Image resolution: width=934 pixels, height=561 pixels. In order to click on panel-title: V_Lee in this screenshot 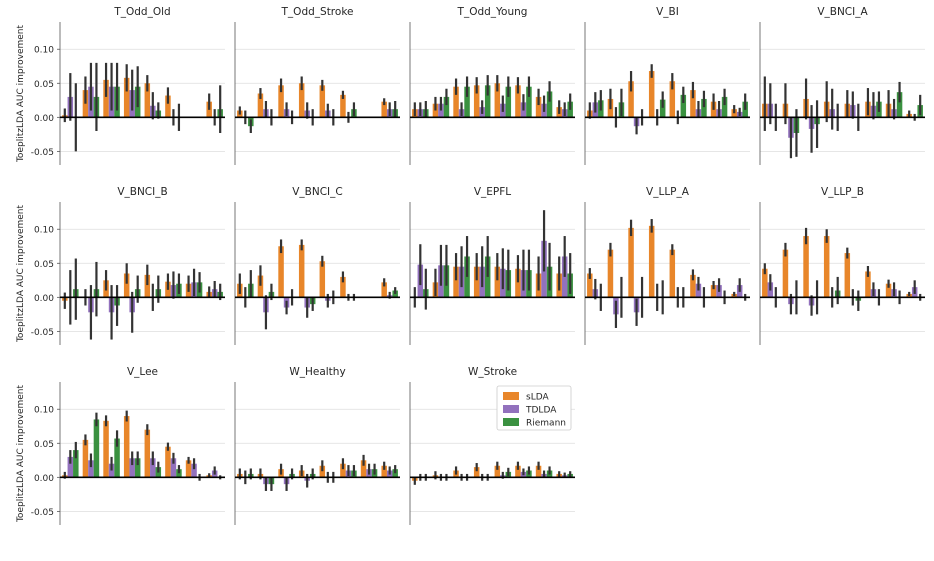, I will do `click(142, 372)`.